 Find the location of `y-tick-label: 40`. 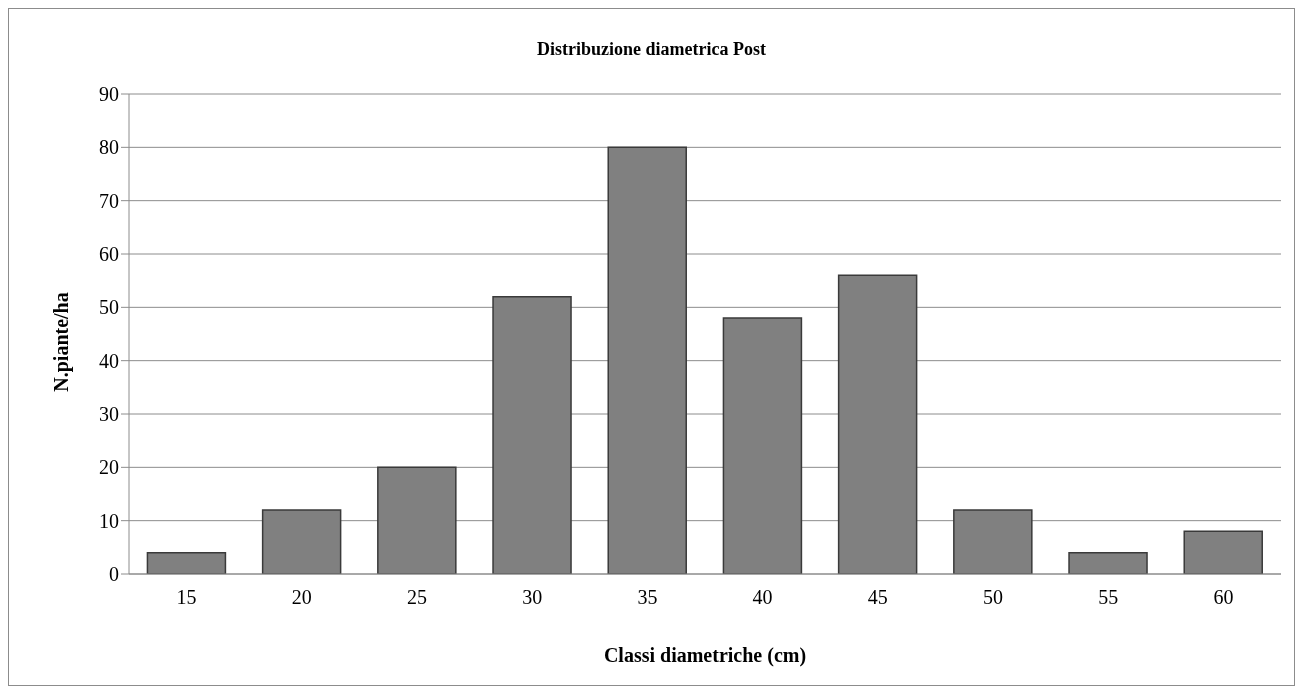

y-tick-label: 40 is located at coordinates (109, 360).